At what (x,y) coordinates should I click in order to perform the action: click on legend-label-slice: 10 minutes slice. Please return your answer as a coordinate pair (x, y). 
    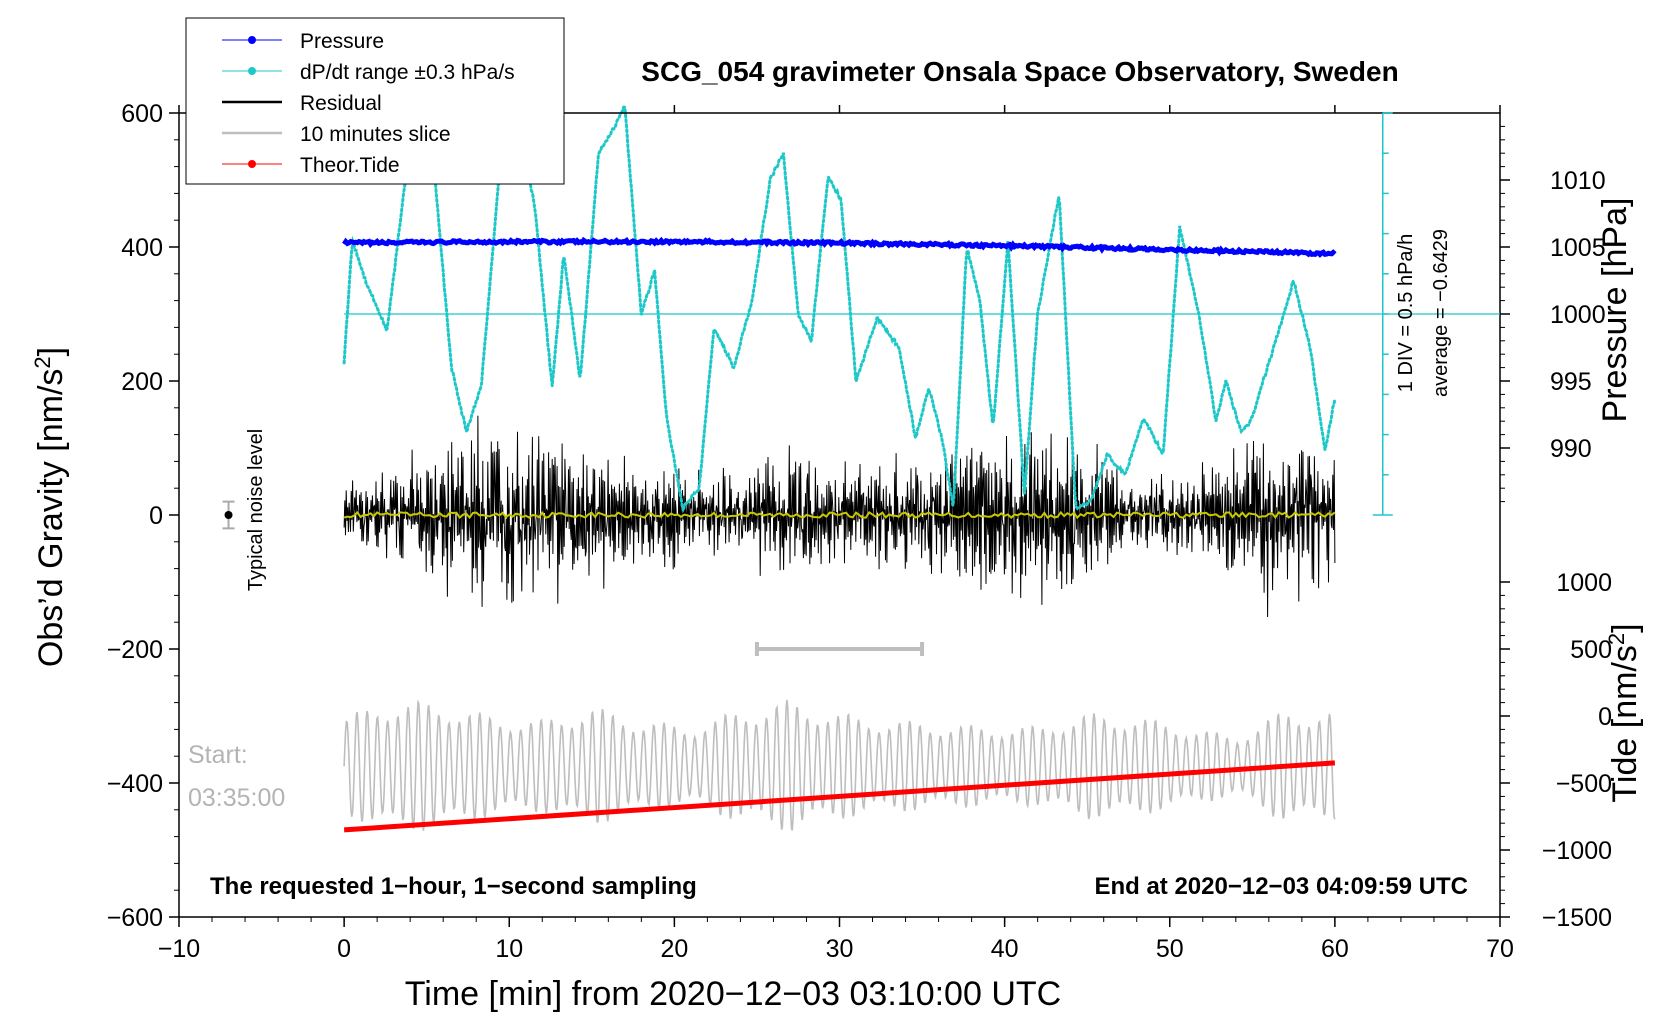
    Looking at the image, I should click on (375, 134).